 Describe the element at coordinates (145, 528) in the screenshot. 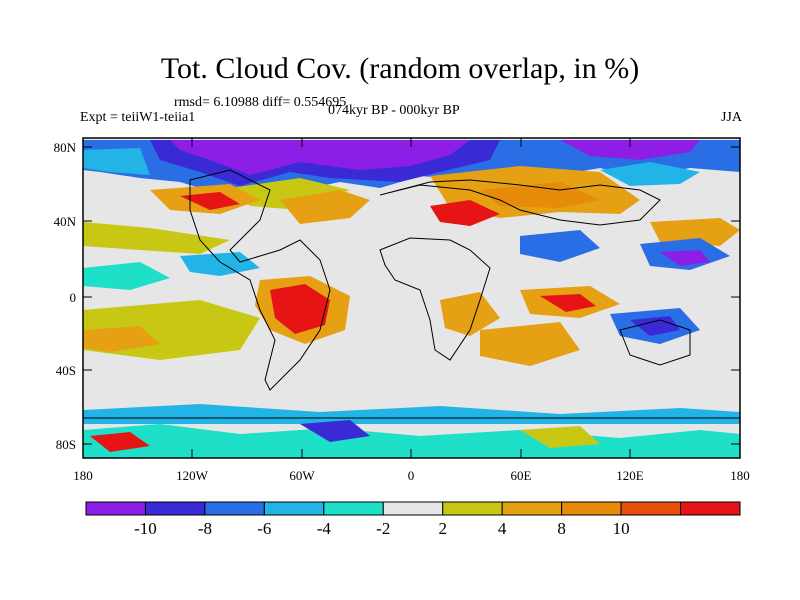

I see `colorbar-label: -10` at that location.